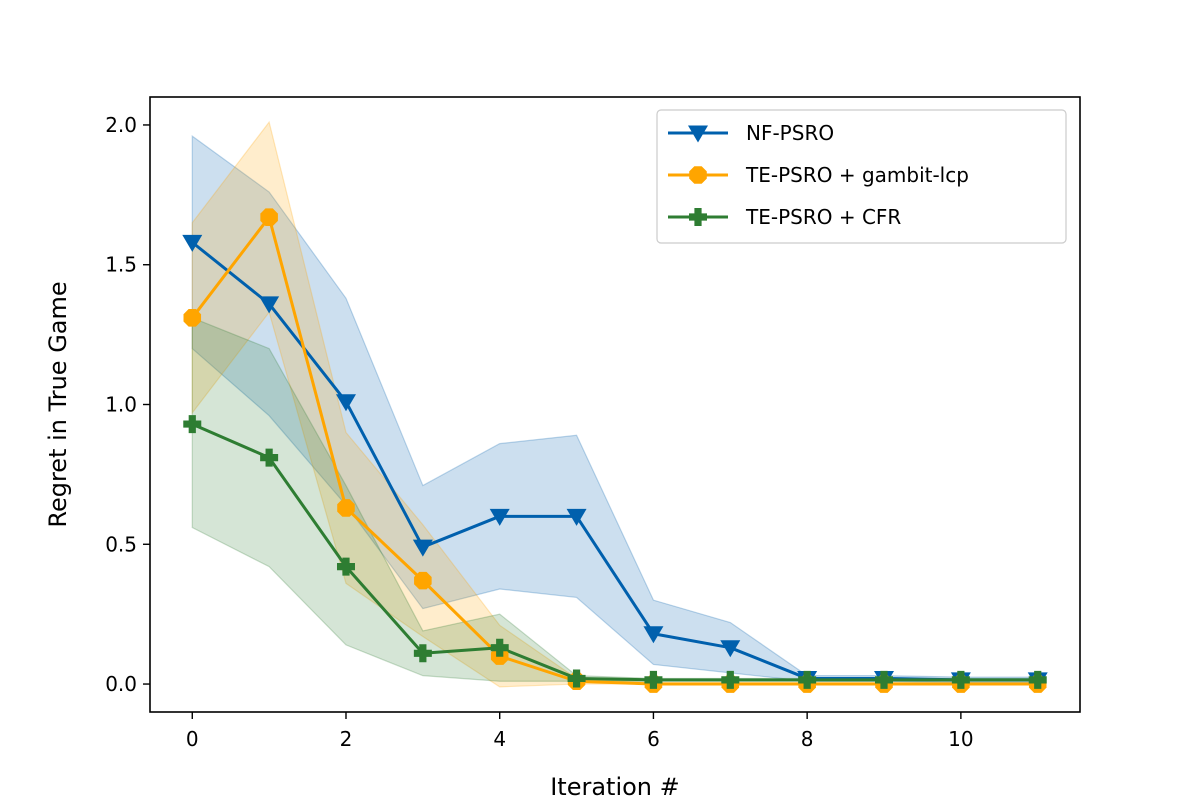 This screenshot has height=800, width=1200. Describe the element at coordinates (121, 544) in the screenshot. I see `y-tick-label: 0.5` at that location.